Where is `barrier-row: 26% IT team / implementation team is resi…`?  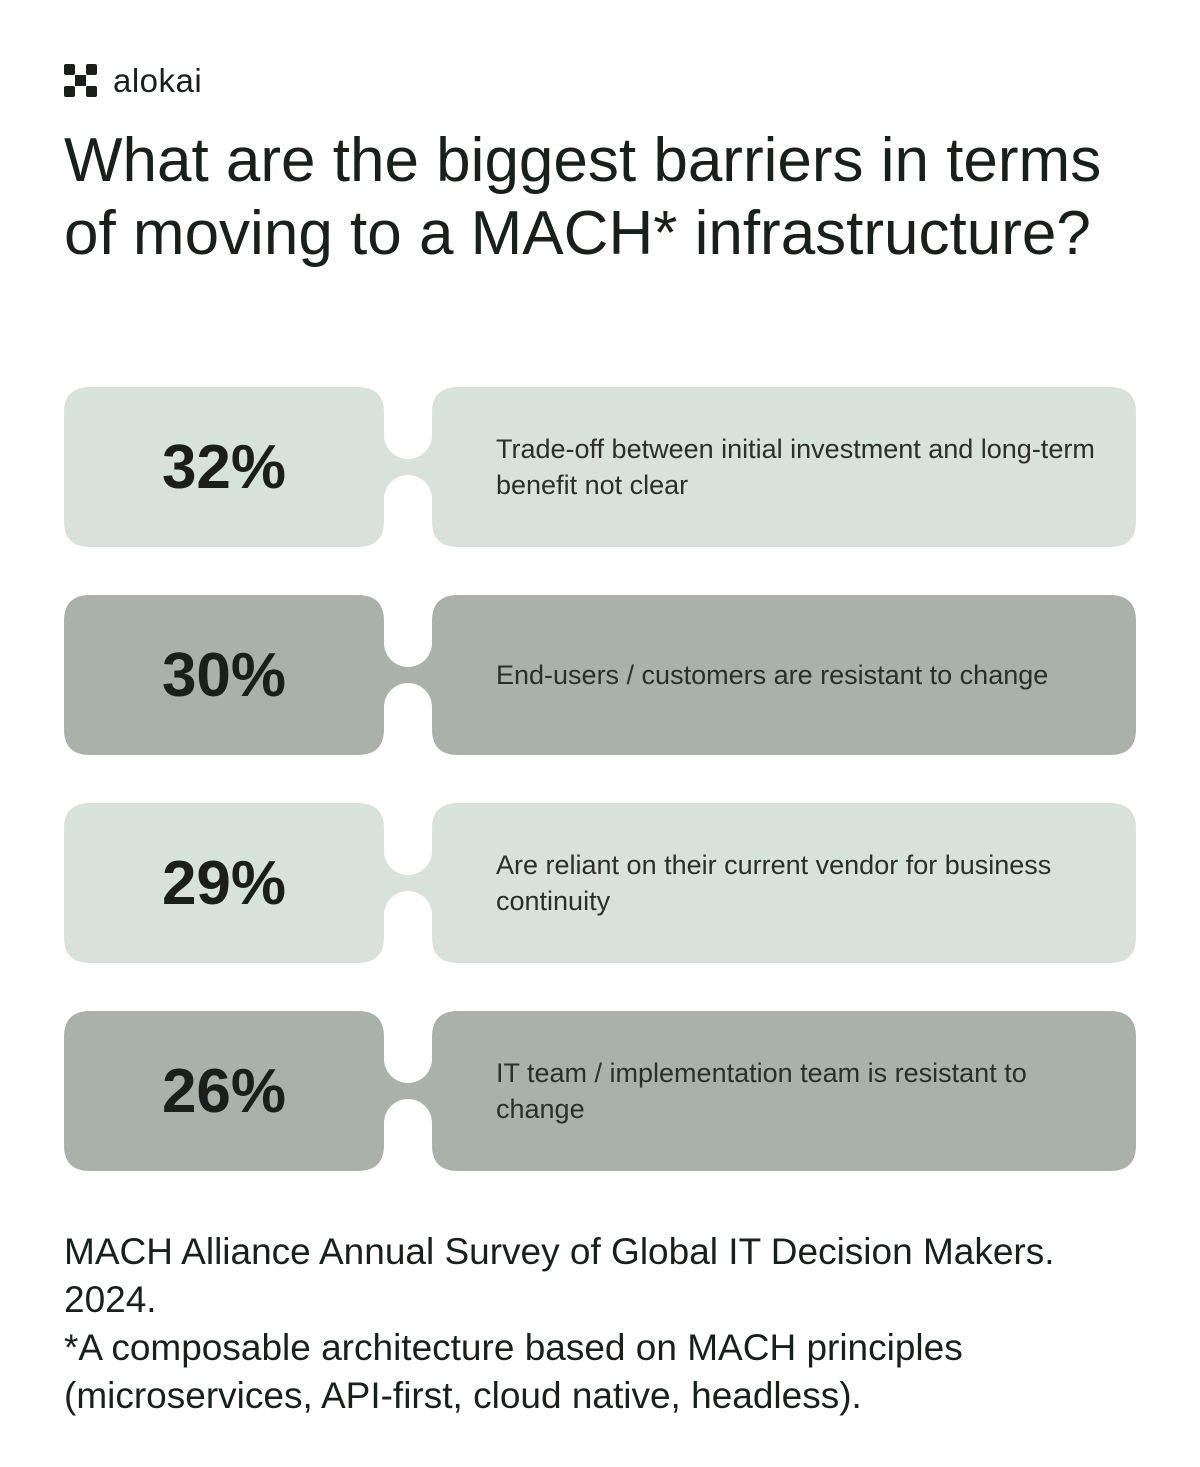 barrier-row: 26% IT team / implementation team is resi… is located at coordinates (600, 1091).